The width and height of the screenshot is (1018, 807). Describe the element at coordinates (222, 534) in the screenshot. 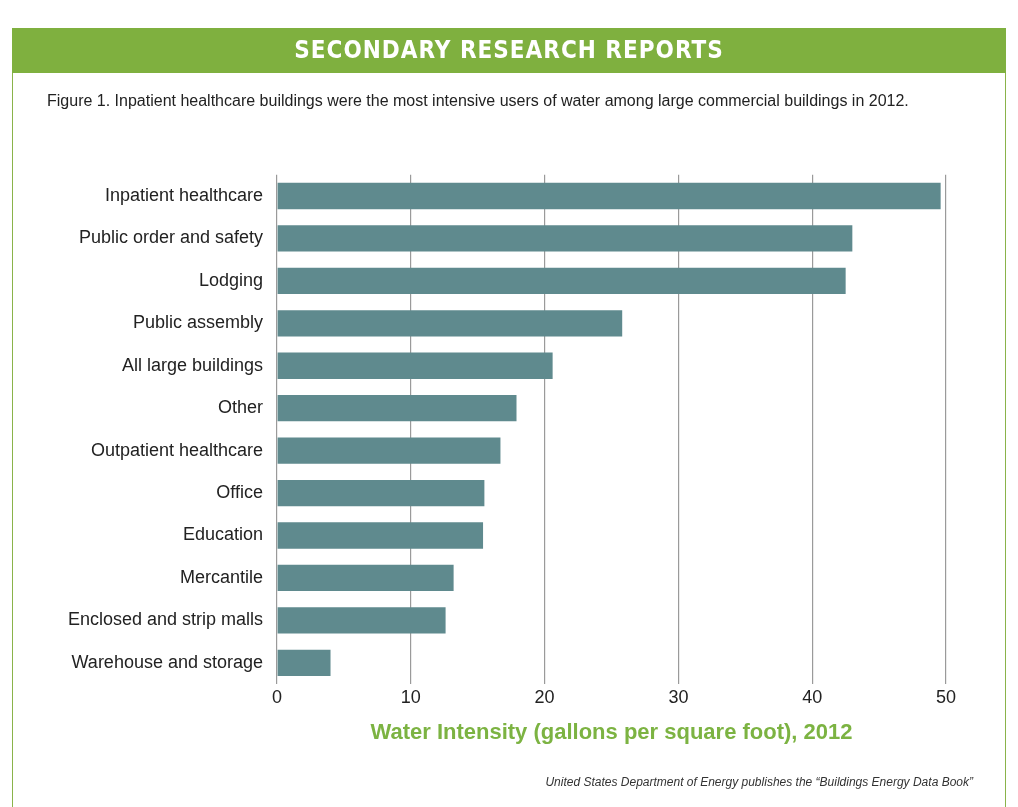

I see `y-tick-label: Education` at that location.